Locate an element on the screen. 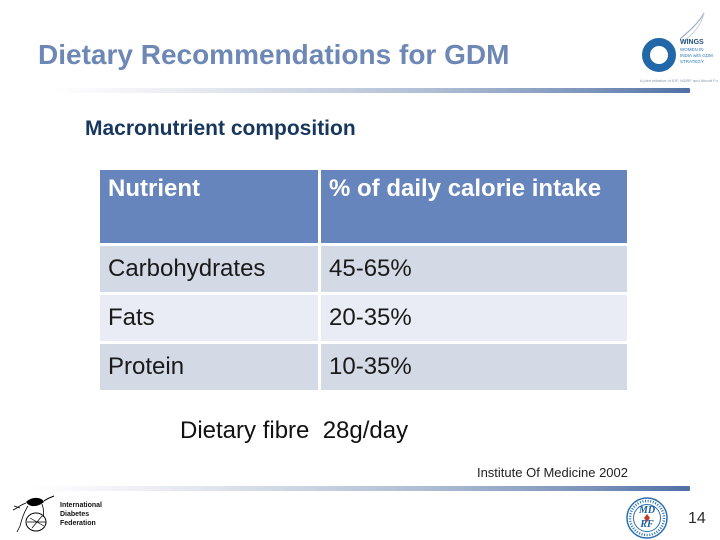 This screenshot has height=540, width=720. slide-title: Dietary Recommendations for GDM is located at coordinates (274, 54).